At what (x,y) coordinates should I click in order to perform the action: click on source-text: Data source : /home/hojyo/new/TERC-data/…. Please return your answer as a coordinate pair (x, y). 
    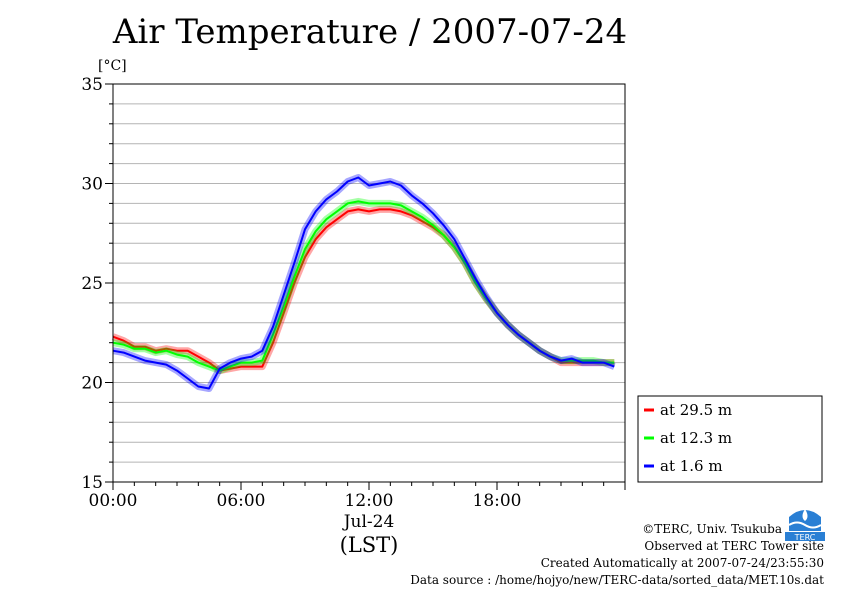
    Looking at the image, I should click on (617, 580).